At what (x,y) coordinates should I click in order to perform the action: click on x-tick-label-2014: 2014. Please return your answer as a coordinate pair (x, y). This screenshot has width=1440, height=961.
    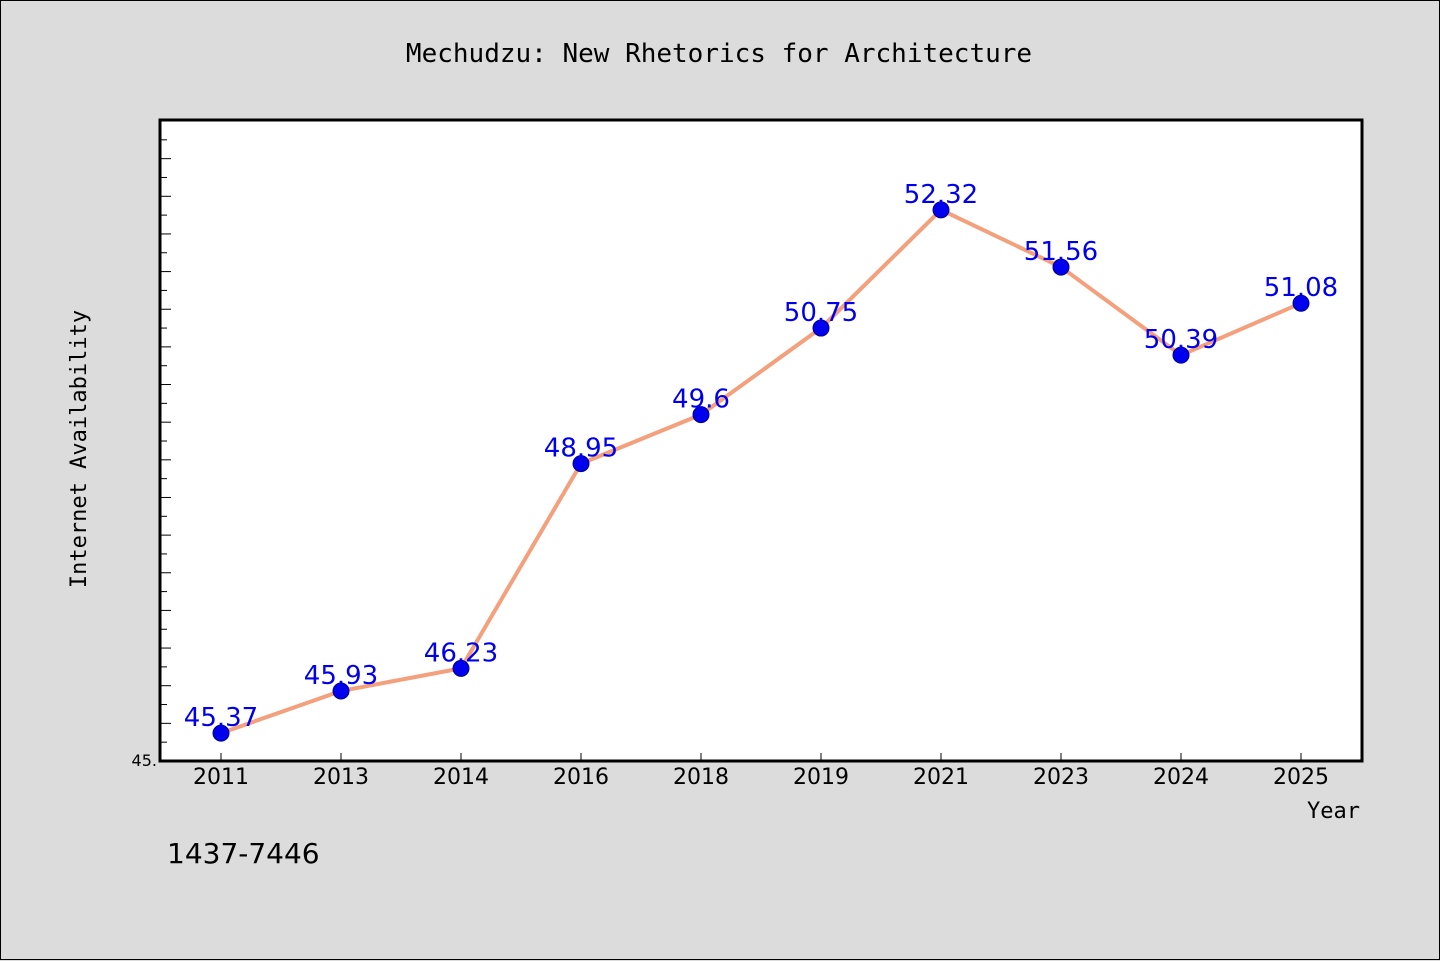
    Looking at the image, I should click on (461, 777).